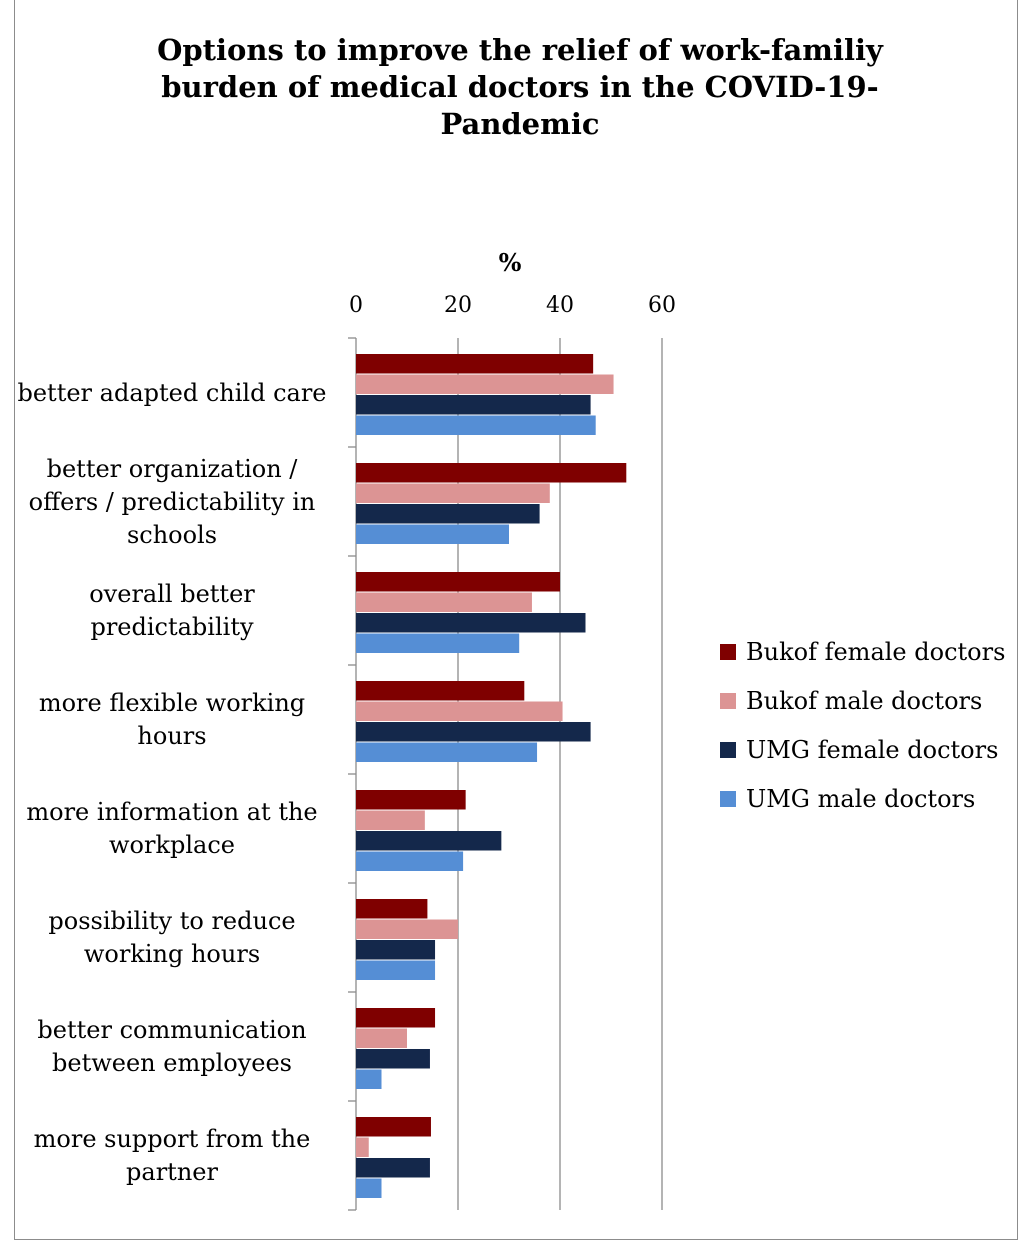  I want to click on category-label: more information at the workplace, so click(172, 829).